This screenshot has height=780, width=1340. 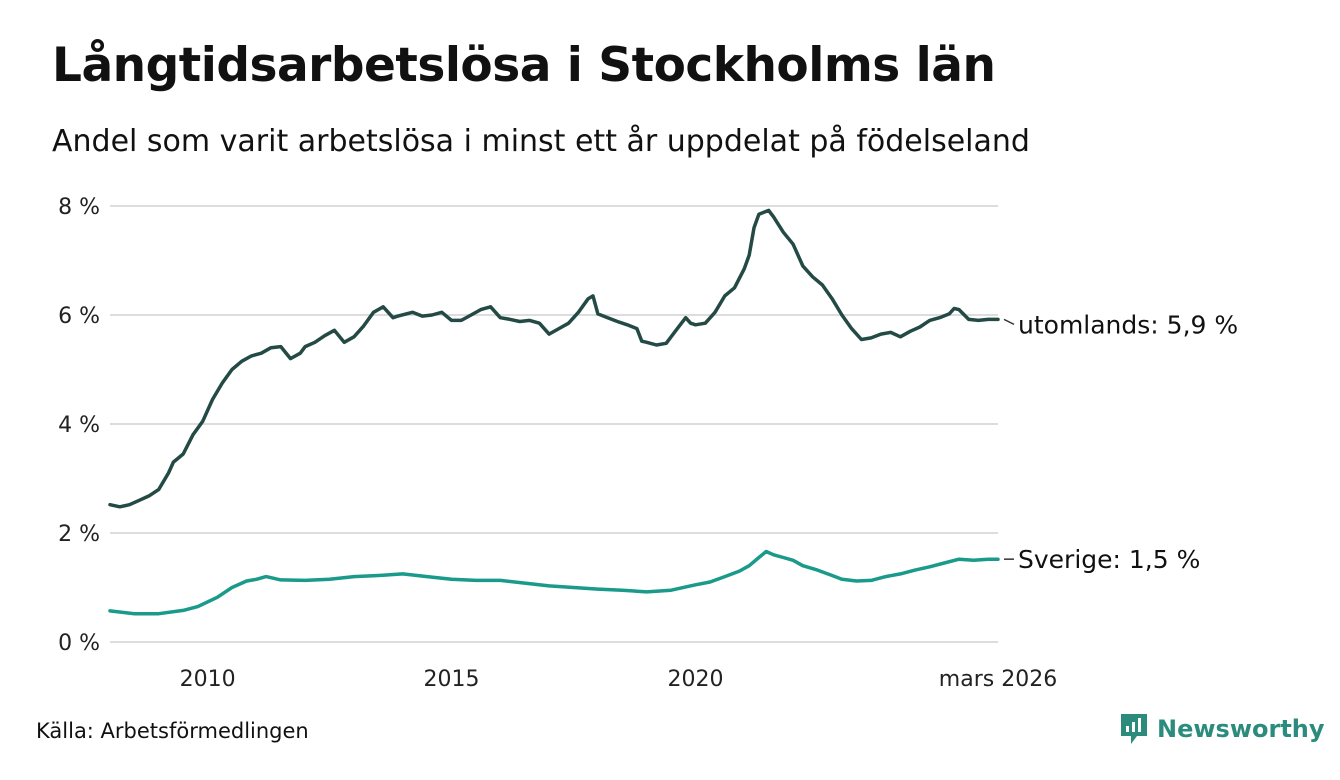 I want to click on y-axis-ticks: 0 % 2 % 4 % 6 % 8 %, so click(x=79, y=425).